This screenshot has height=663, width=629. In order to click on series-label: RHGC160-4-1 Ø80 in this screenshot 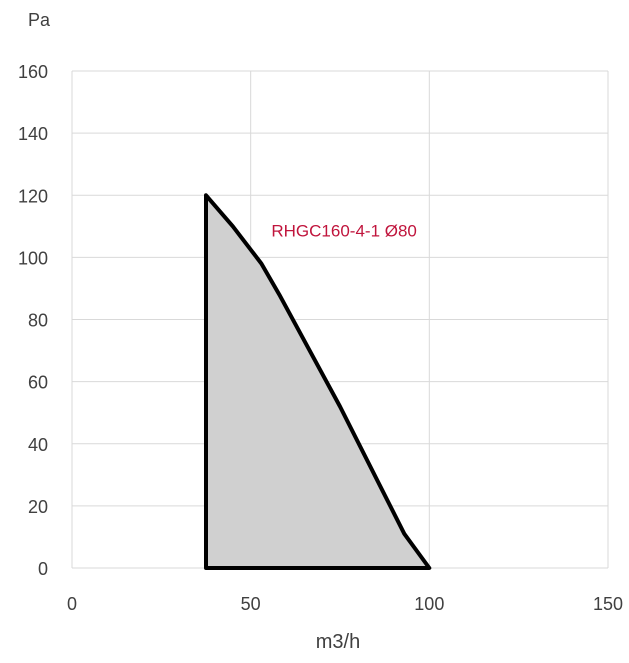, I will do `click(344, 231)`.